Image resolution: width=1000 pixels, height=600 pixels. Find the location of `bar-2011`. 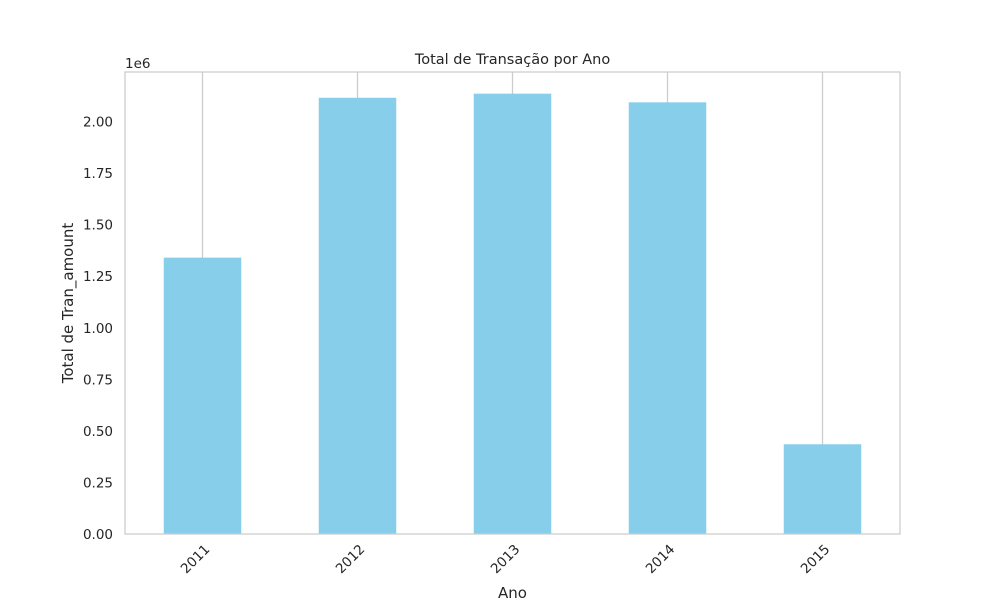

bar-2011 is located at coordinates (202, 395).